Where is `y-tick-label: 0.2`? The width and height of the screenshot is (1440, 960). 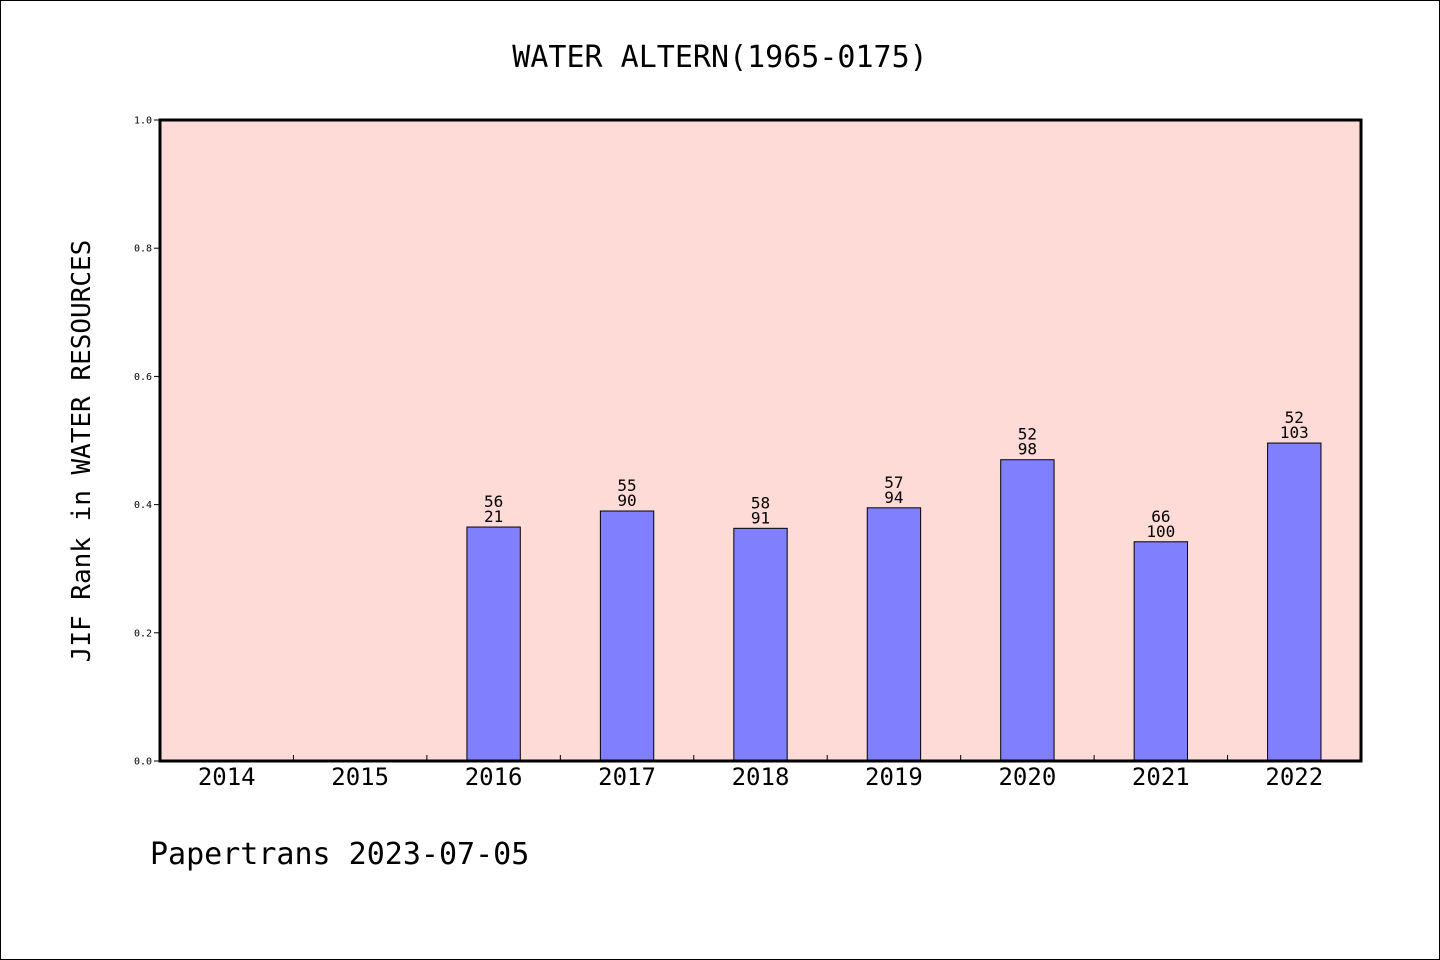 y-tick-label: 0.2 is located at coordinates (143, 633).